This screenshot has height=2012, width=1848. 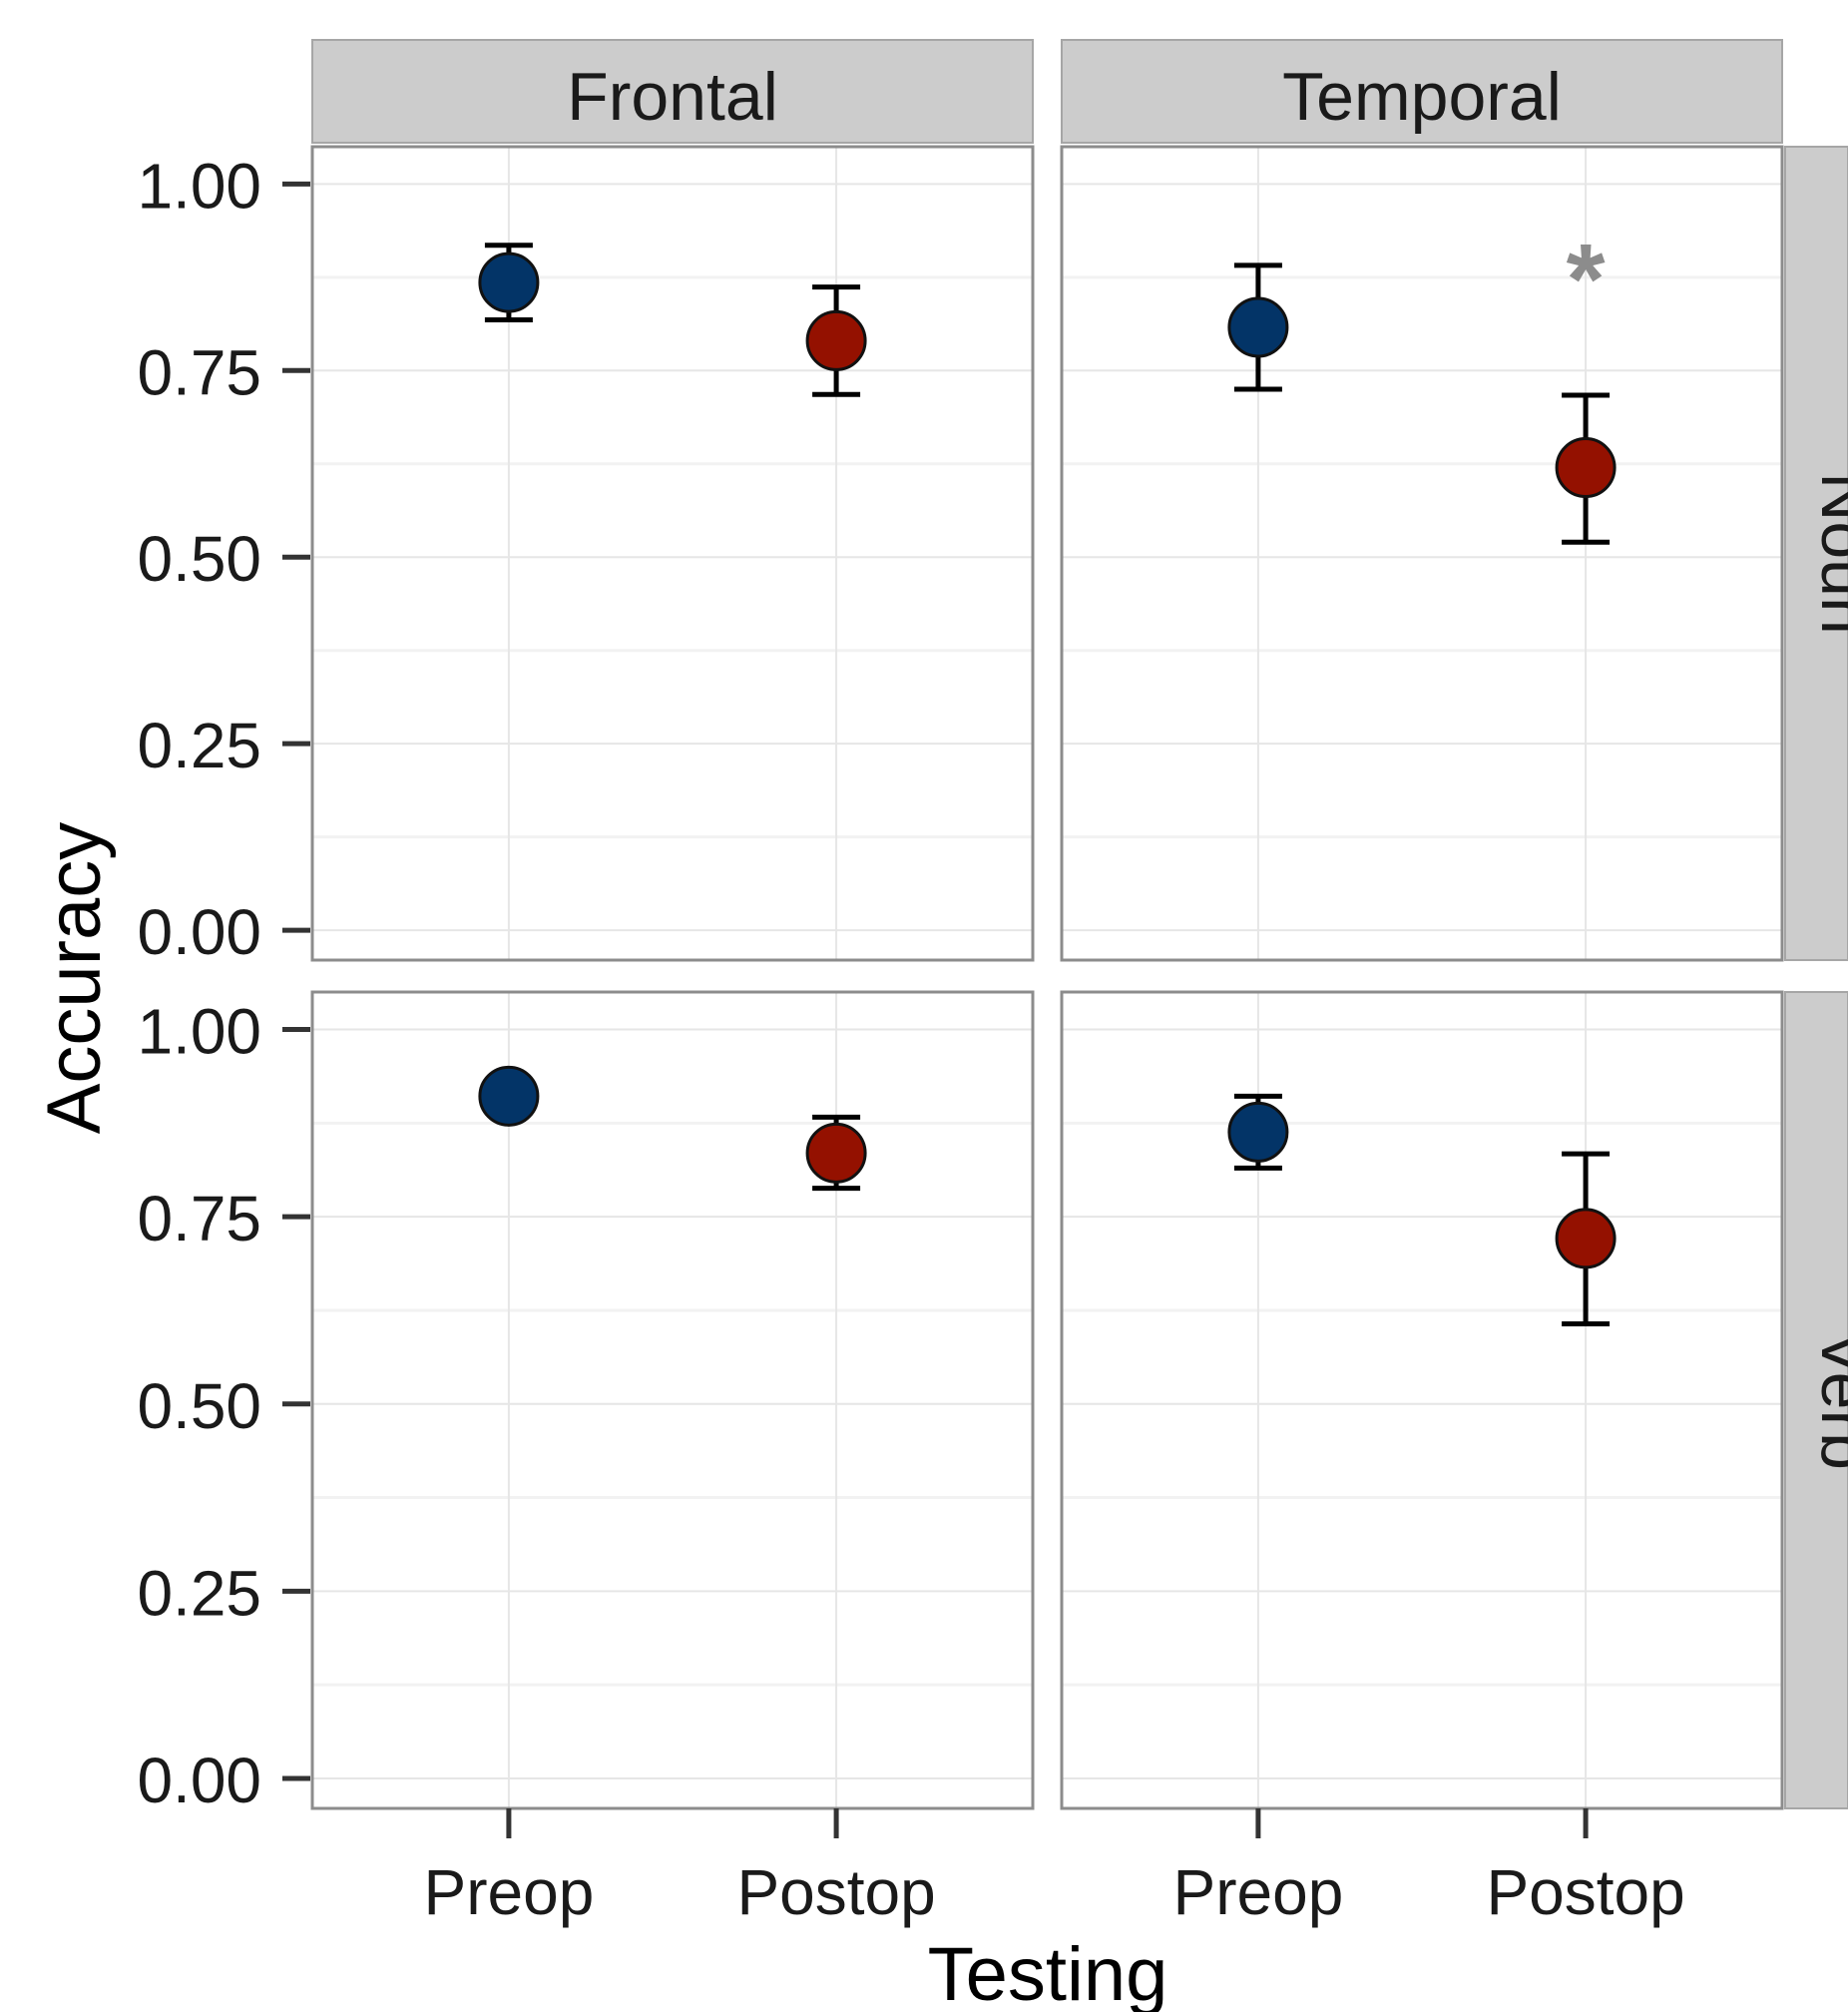 What do you see at coordinates (1828, 1400) in the screenshot?
I see `row-strip-label-verb: Verb` at bounding box center [1828, 1400].